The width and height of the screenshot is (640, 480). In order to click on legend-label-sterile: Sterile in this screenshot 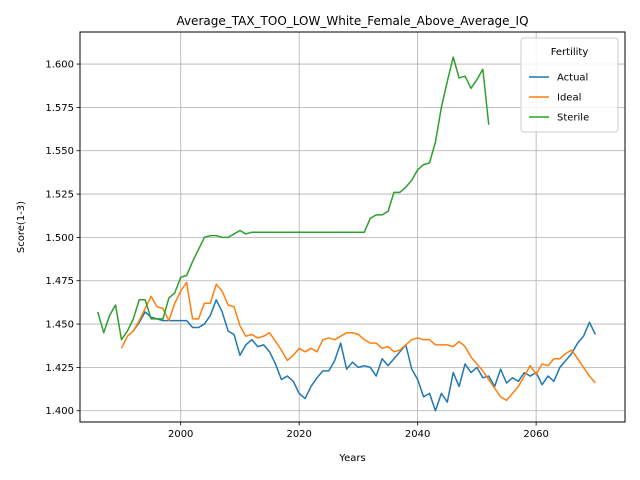, I will do `click(573, 118)`.